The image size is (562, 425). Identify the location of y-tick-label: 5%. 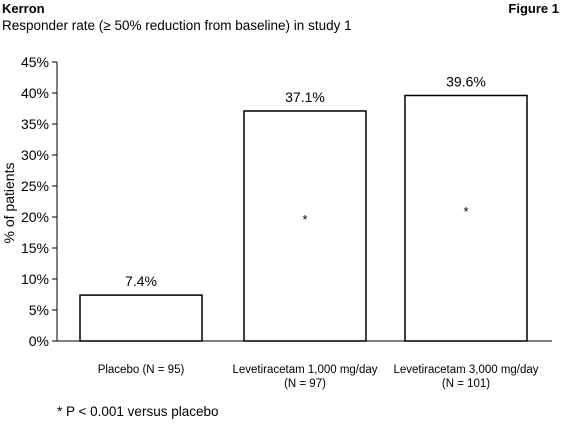
(39, 310).